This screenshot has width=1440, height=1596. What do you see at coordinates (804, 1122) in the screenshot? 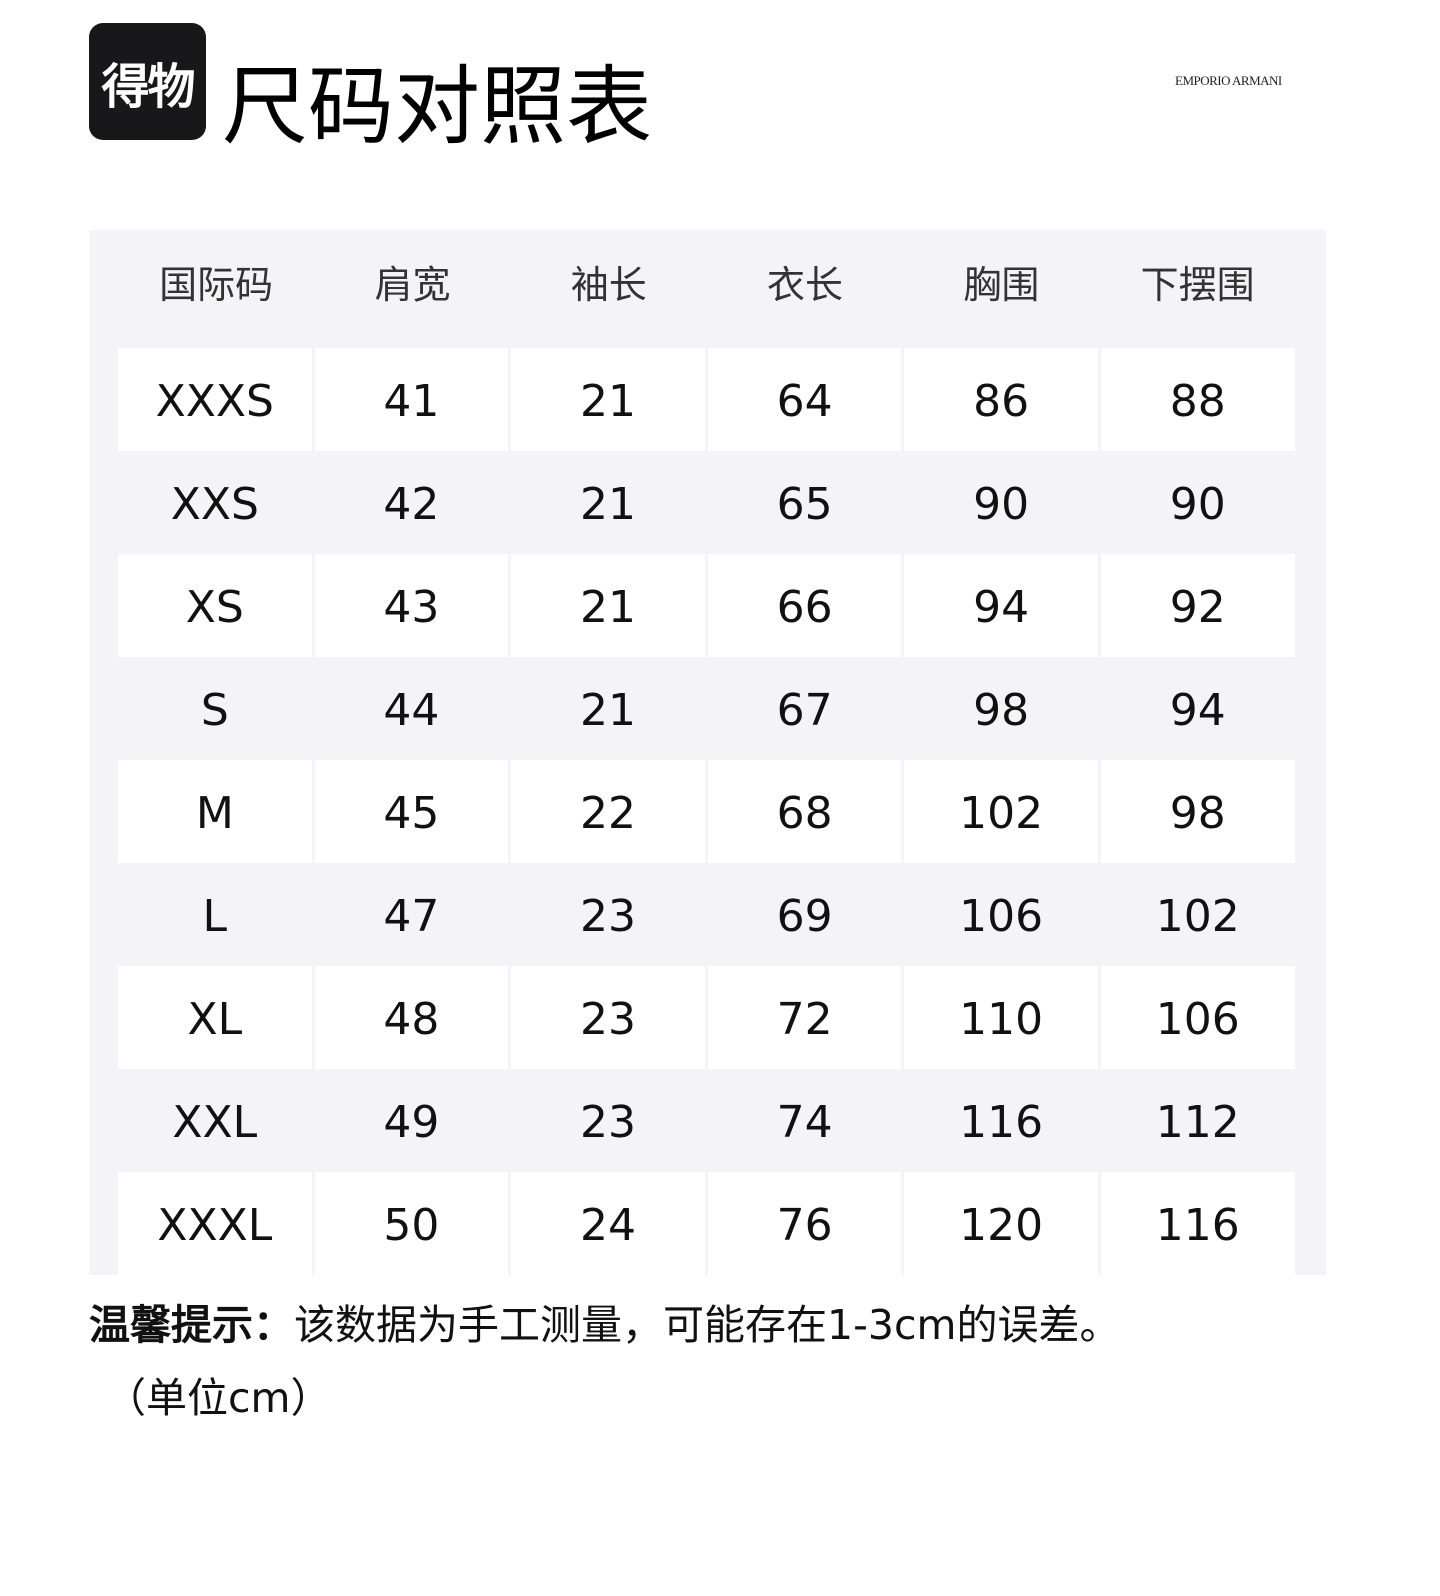
I see `table-cell: 74` at bounding box center [804, 1122].